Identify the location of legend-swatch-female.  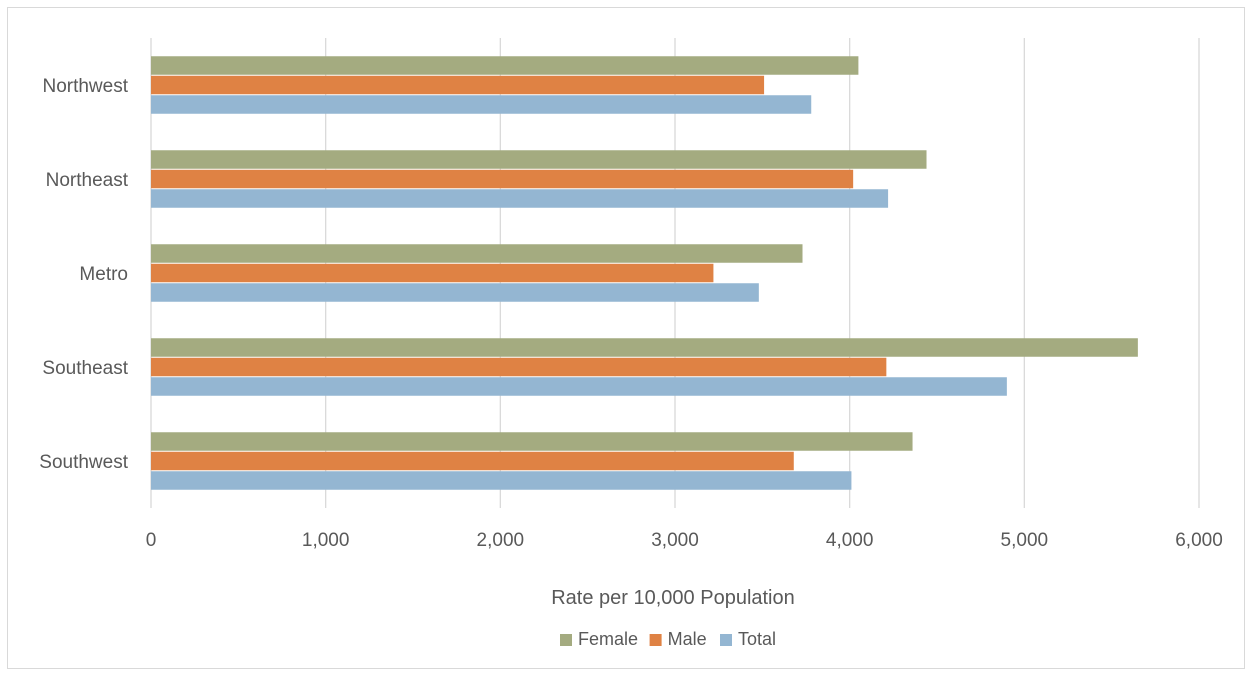
(566, 640).